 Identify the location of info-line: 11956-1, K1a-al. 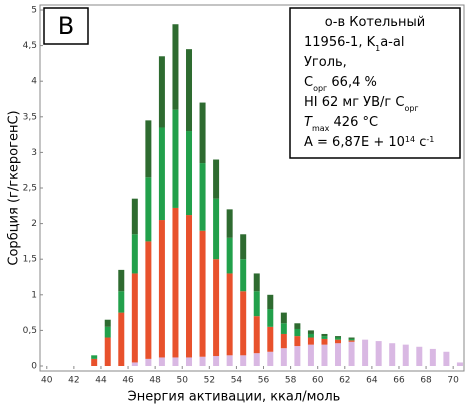
(354, 44).